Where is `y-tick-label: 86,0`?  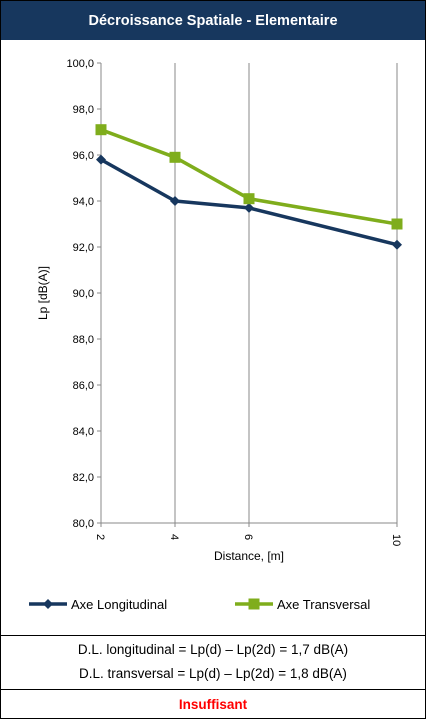
y-tick-label: 86,0 is located at coordinates (83, 386).